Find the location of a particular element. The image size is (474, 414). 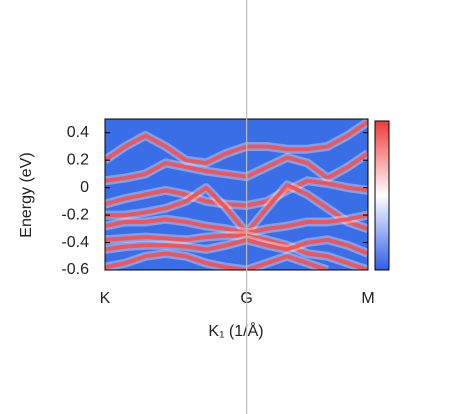

y-axis-label: Energy (eV) is located at coordinates (26, 194).